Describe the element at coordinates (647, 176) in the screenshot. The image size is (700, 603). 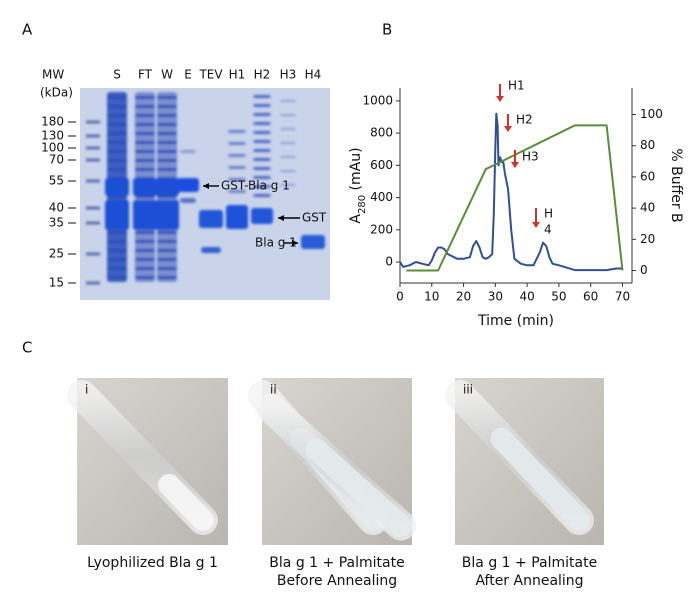
I see `y2-tick-label: 60` at that location.